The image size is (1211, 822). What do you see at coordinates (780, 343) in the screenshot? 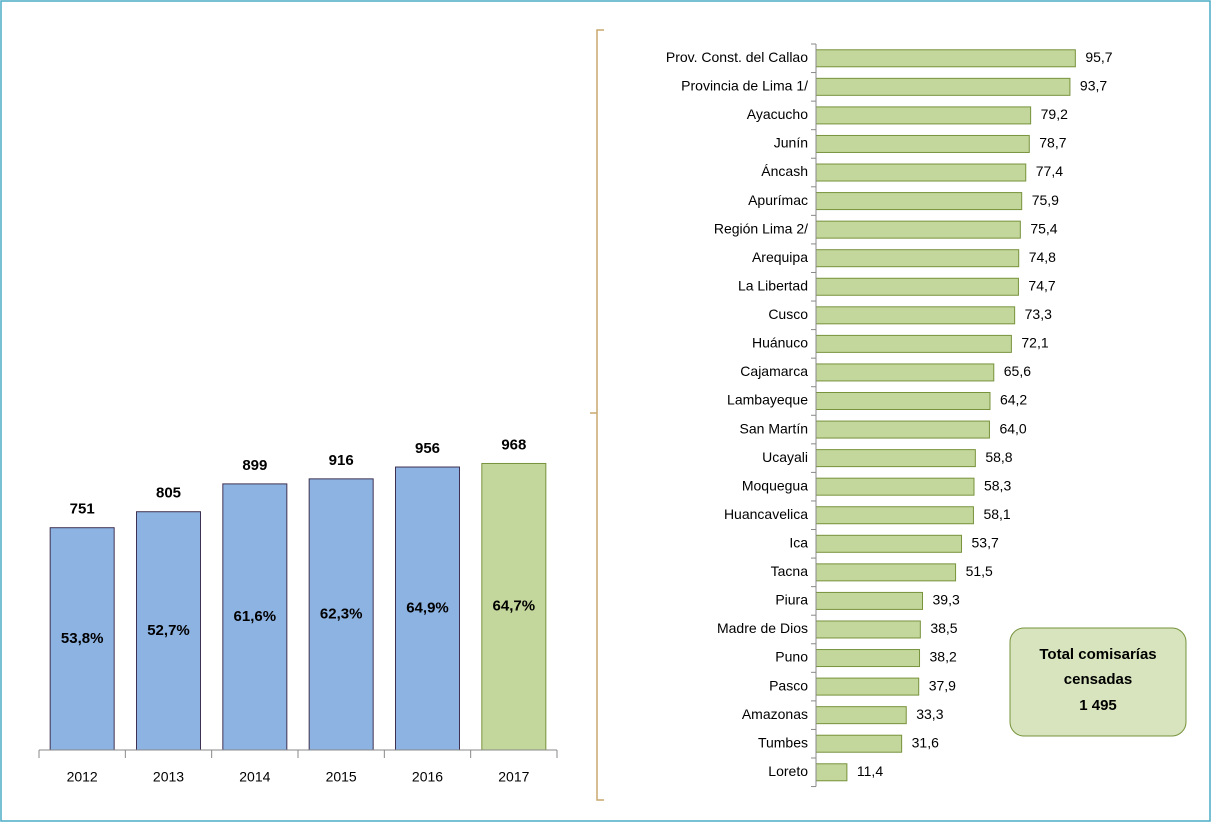
I see `y-tick-label: Huánuco` at bounding box center [780, 343].